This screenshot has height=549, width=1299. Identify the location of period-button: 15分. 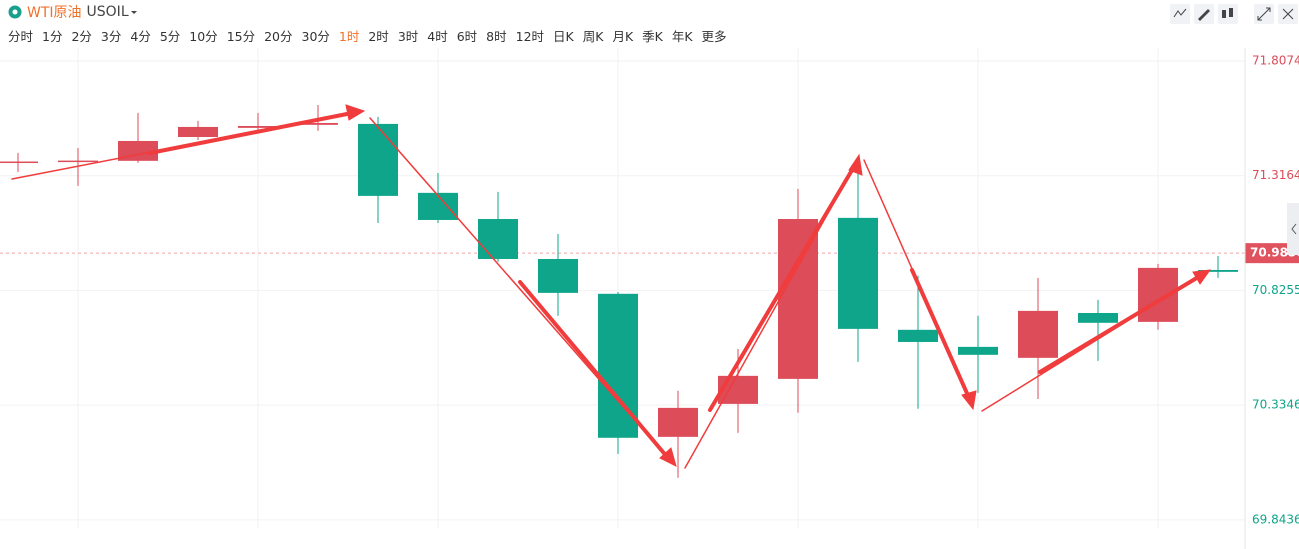
(241, 36).